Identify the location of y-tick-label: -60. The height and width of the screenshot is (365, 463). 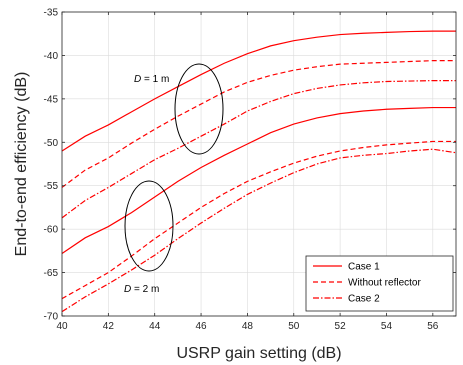
(51, 230).